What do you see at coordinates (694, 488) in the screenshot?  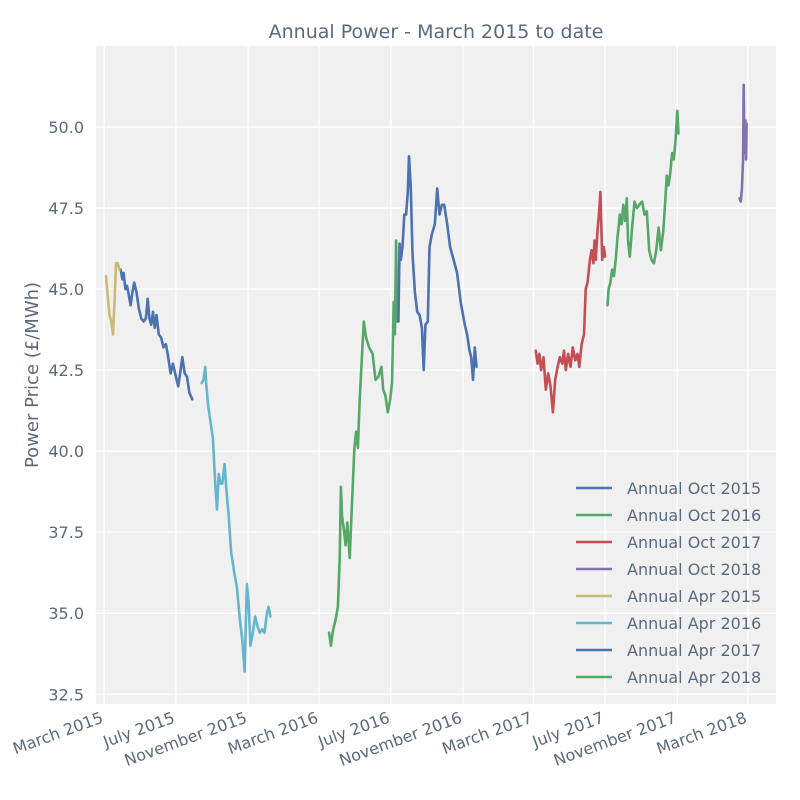 I see `legend-label: Annual Oct 2015` at bounding box center [694, 488].